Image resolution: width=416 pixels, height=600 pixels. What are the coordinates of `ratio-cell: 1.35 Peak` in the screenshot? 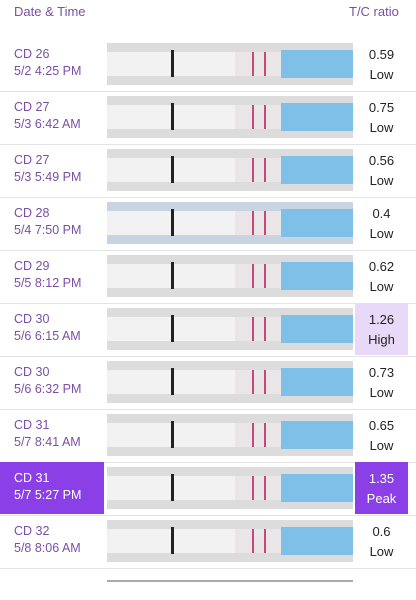 It's located at (381, 488).